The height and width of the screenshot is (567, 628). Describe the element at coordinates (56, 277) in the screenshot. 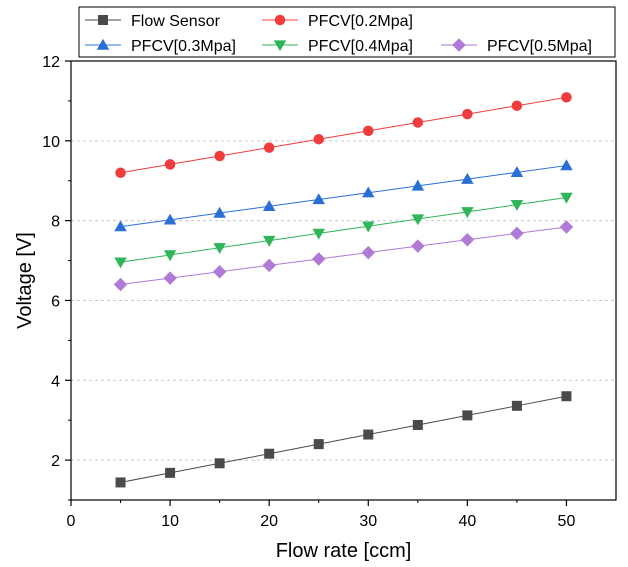

I see `y-axis: 2 4 6 8 10 12` at that location.